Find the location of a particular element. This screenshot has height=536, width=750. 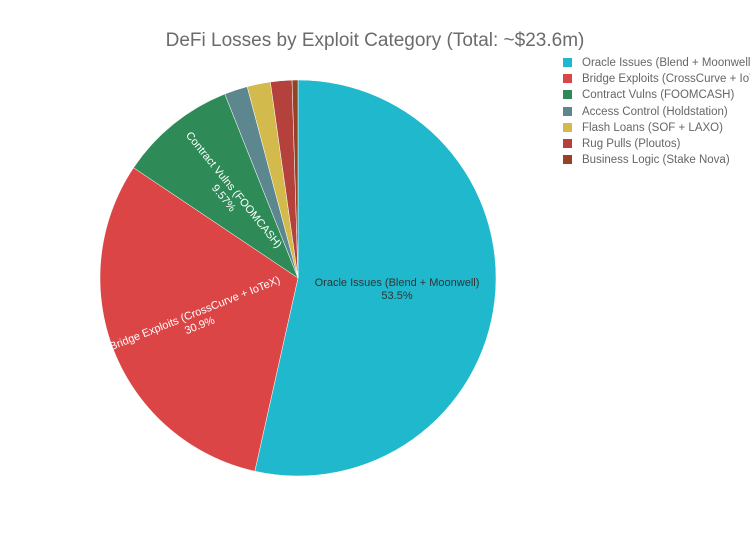

legend-label: Business Logic (Stake Nova) is located at coordinates (656, 160).